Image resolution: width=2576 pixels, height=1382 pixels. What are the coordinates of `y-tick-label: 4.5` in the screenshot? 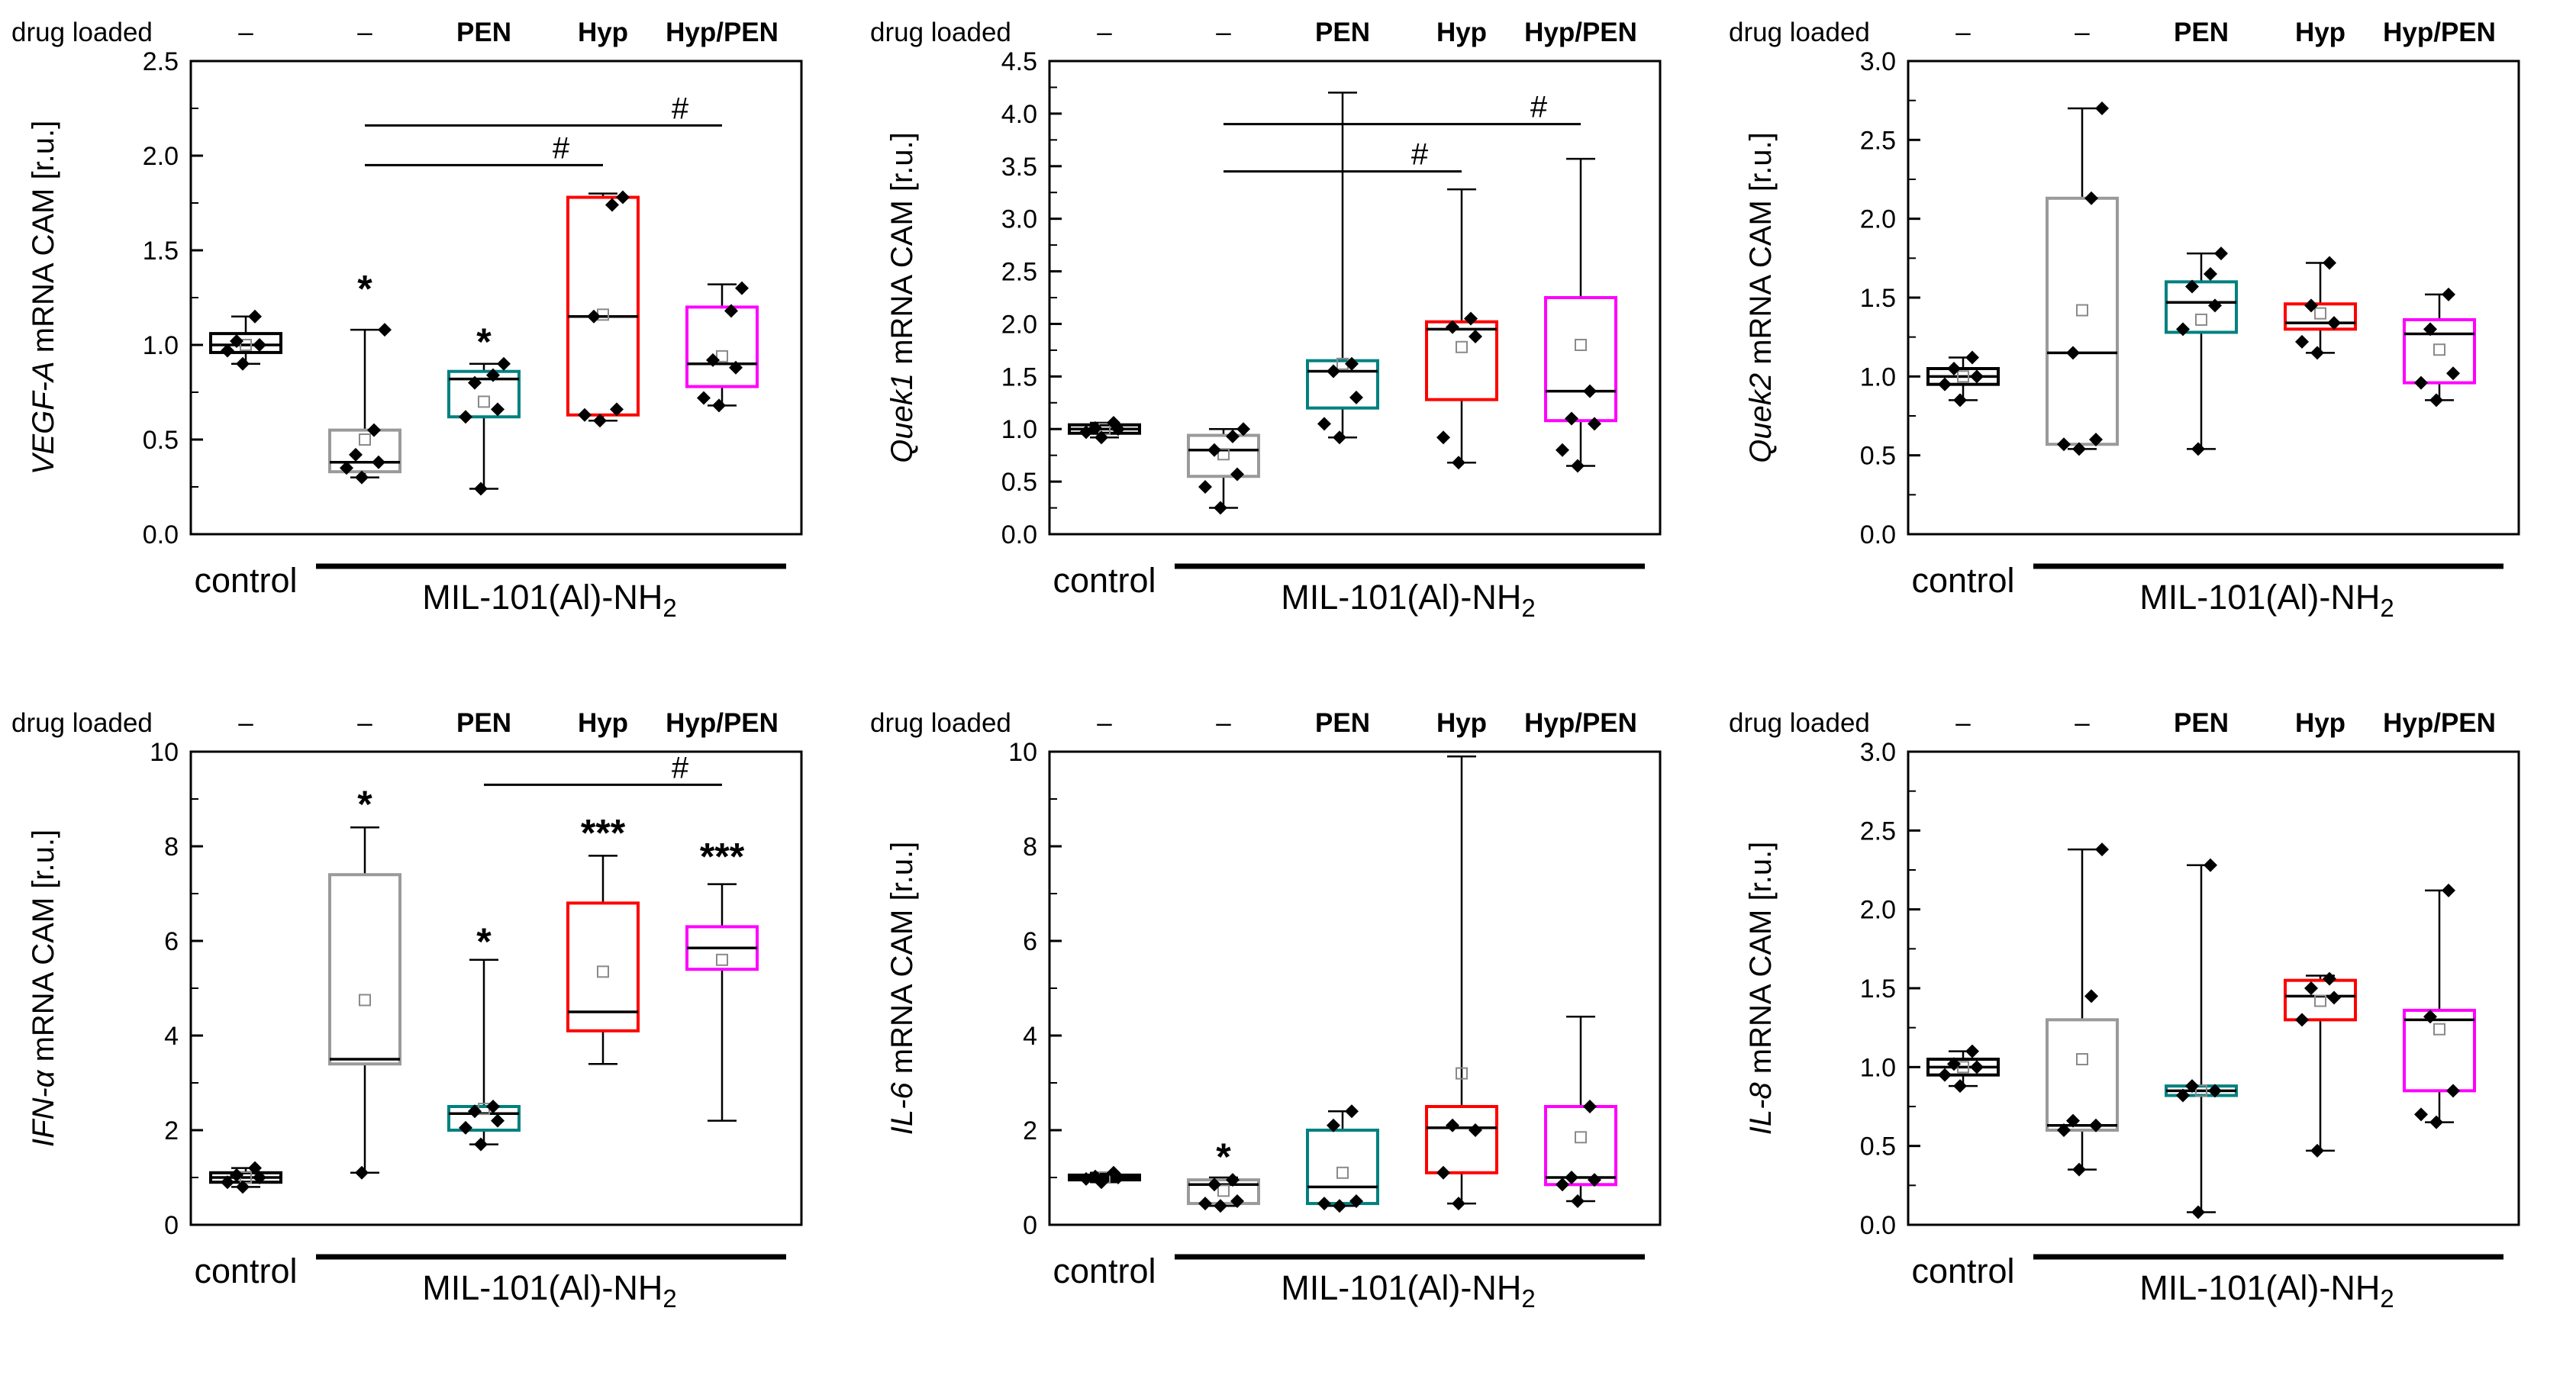 It's located at (1019, 61).